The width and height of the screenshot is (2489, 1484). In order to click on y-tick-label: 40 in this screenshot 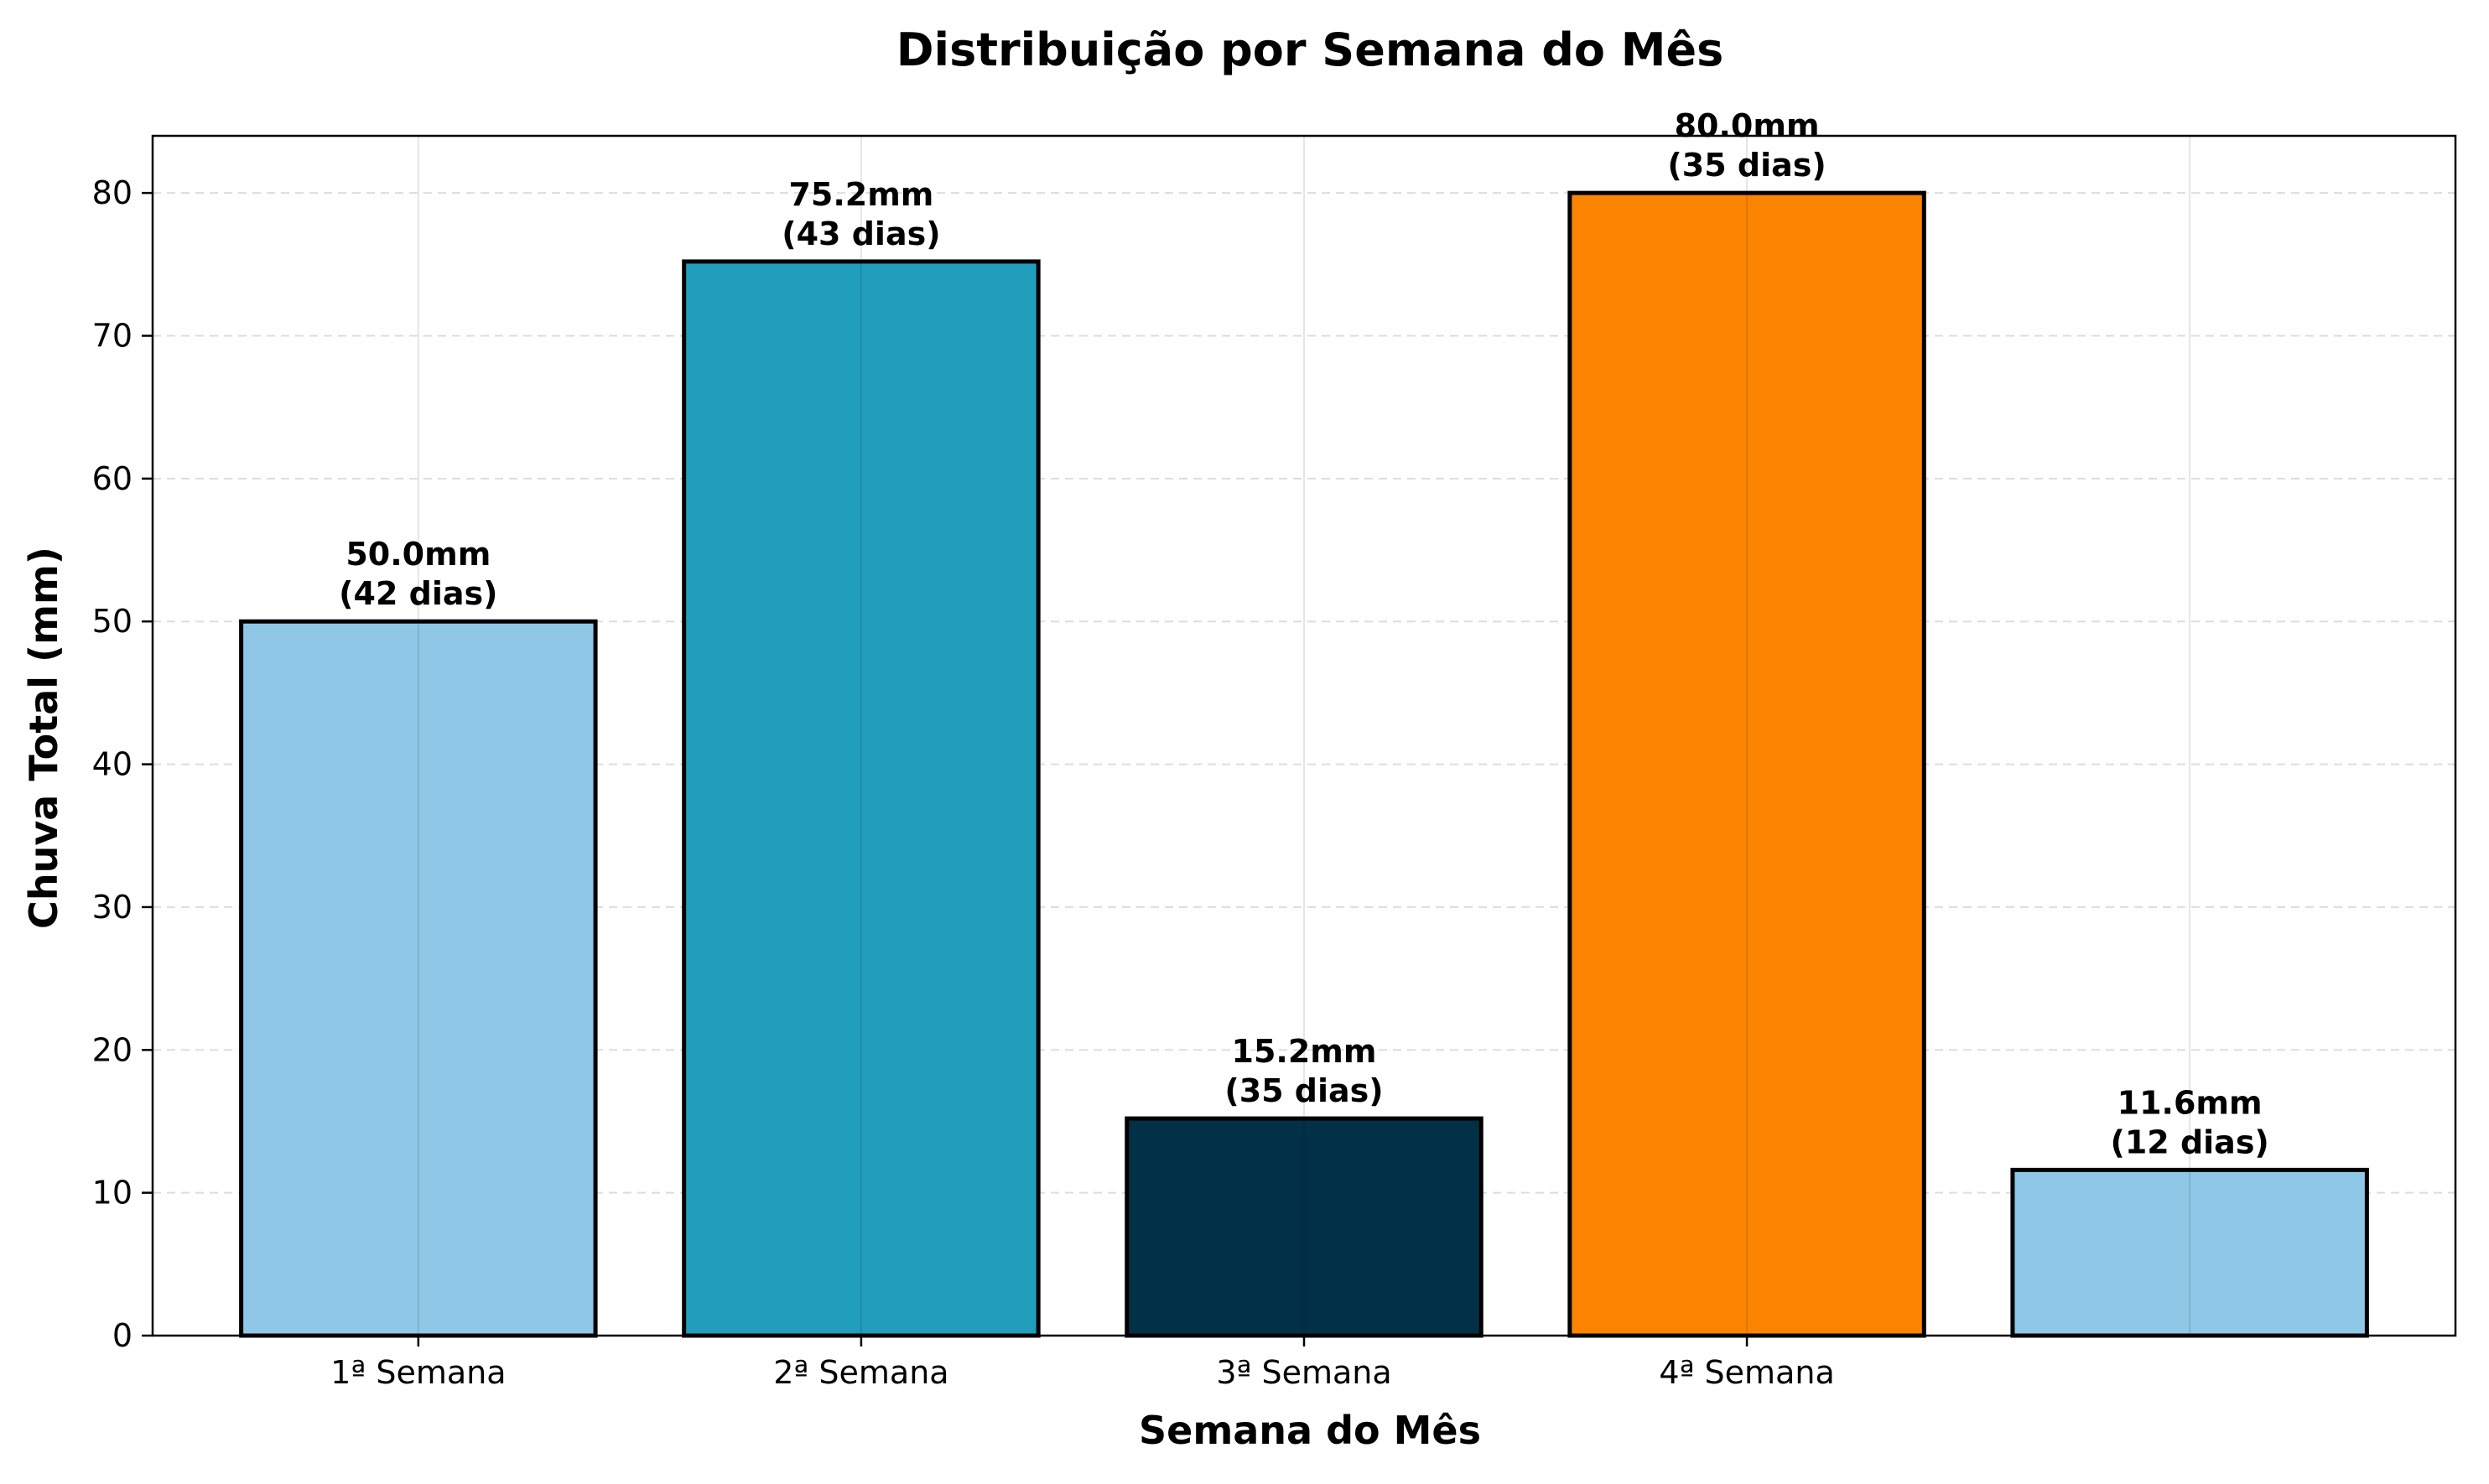, I will do `click(113, 764)`.